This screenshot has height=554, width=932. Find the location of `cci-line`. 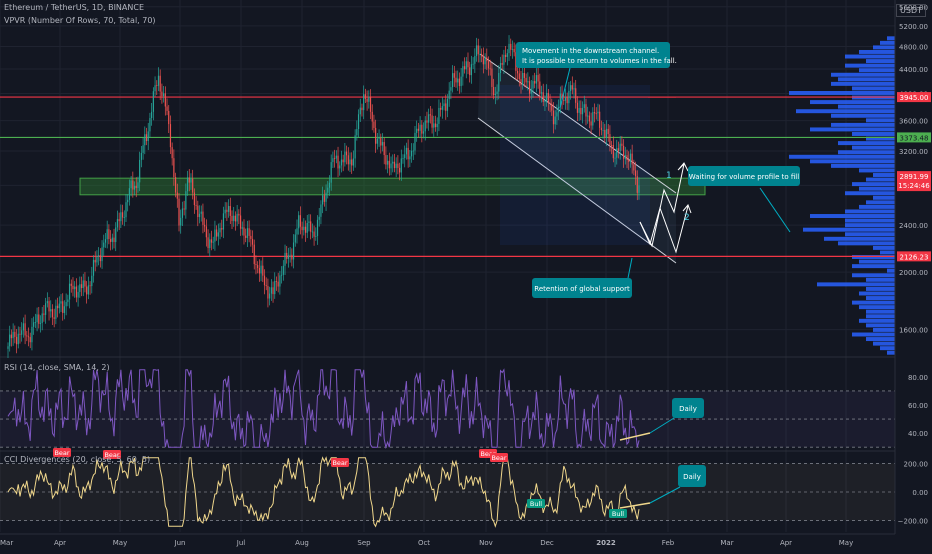

cci-line is located at coordinates (323, 492).